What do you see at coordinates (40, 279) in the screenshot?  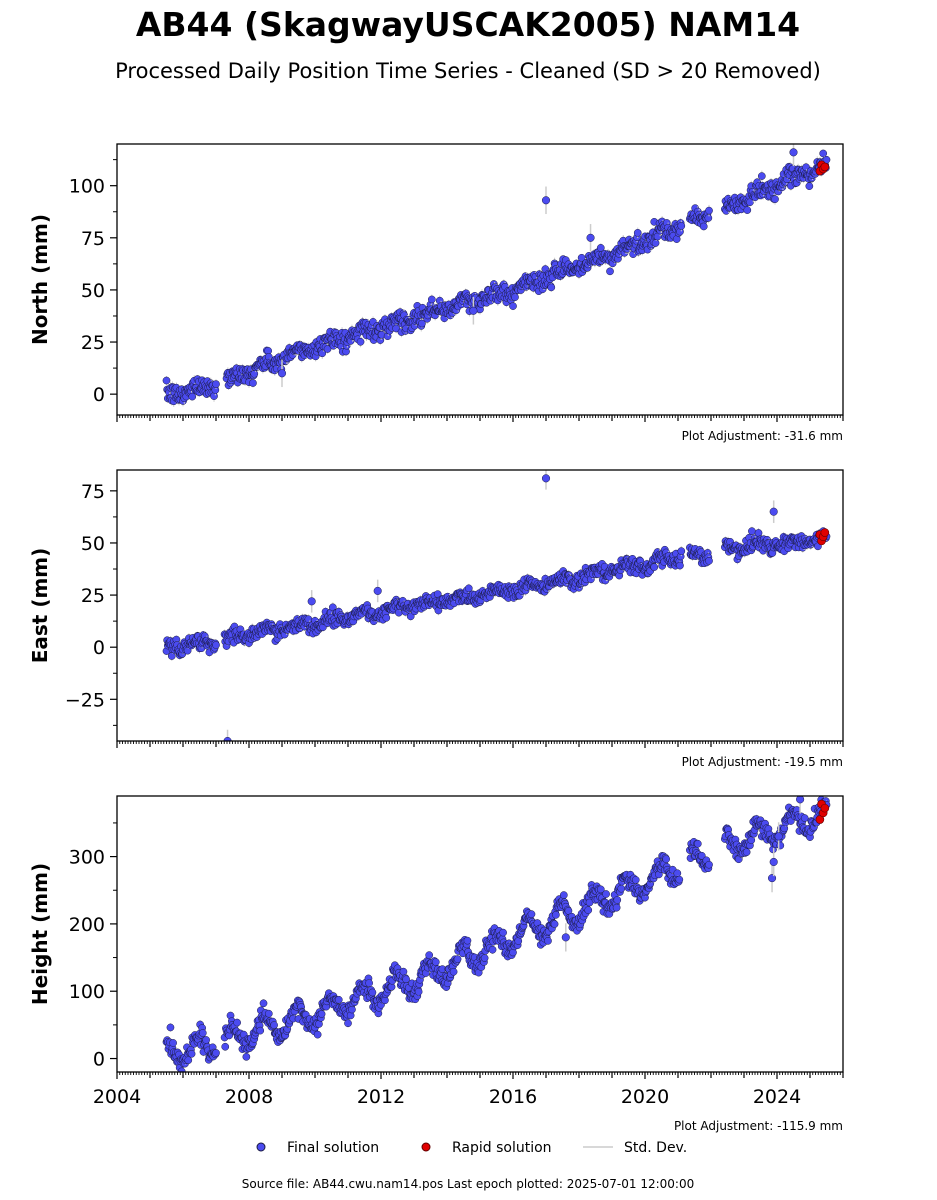 I see `y-axis-label: North (mm)` at bounding box center [40, 279].